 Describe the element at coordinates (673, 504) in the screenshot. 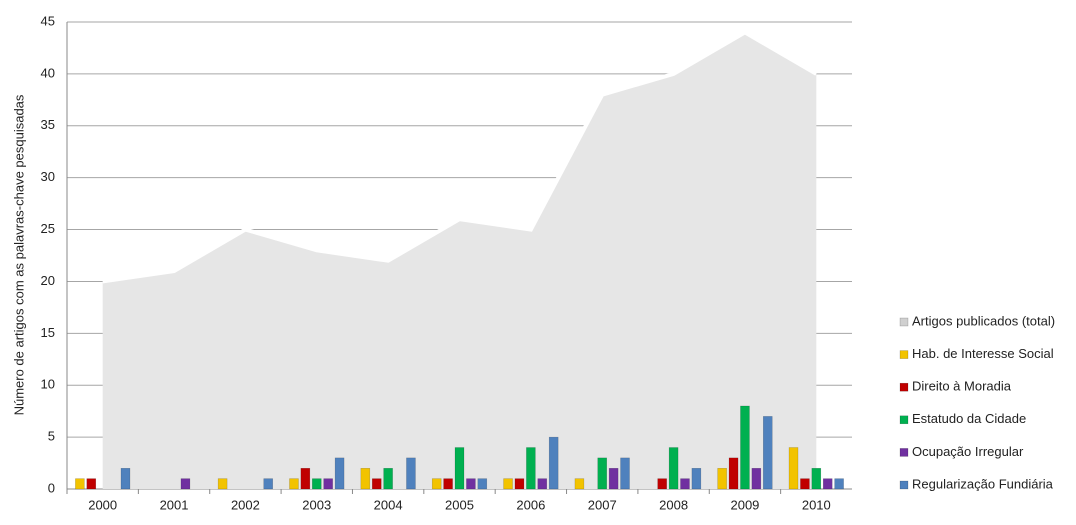

I see `x-tick-label: 2008` at that location.